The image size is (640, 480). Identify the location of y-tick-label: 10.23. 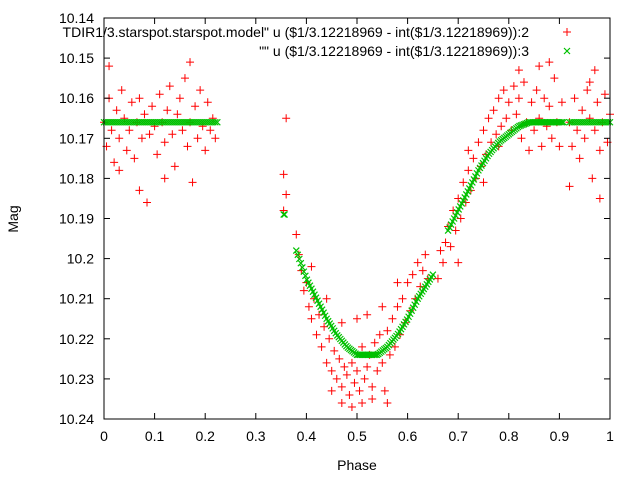
(76, 379).